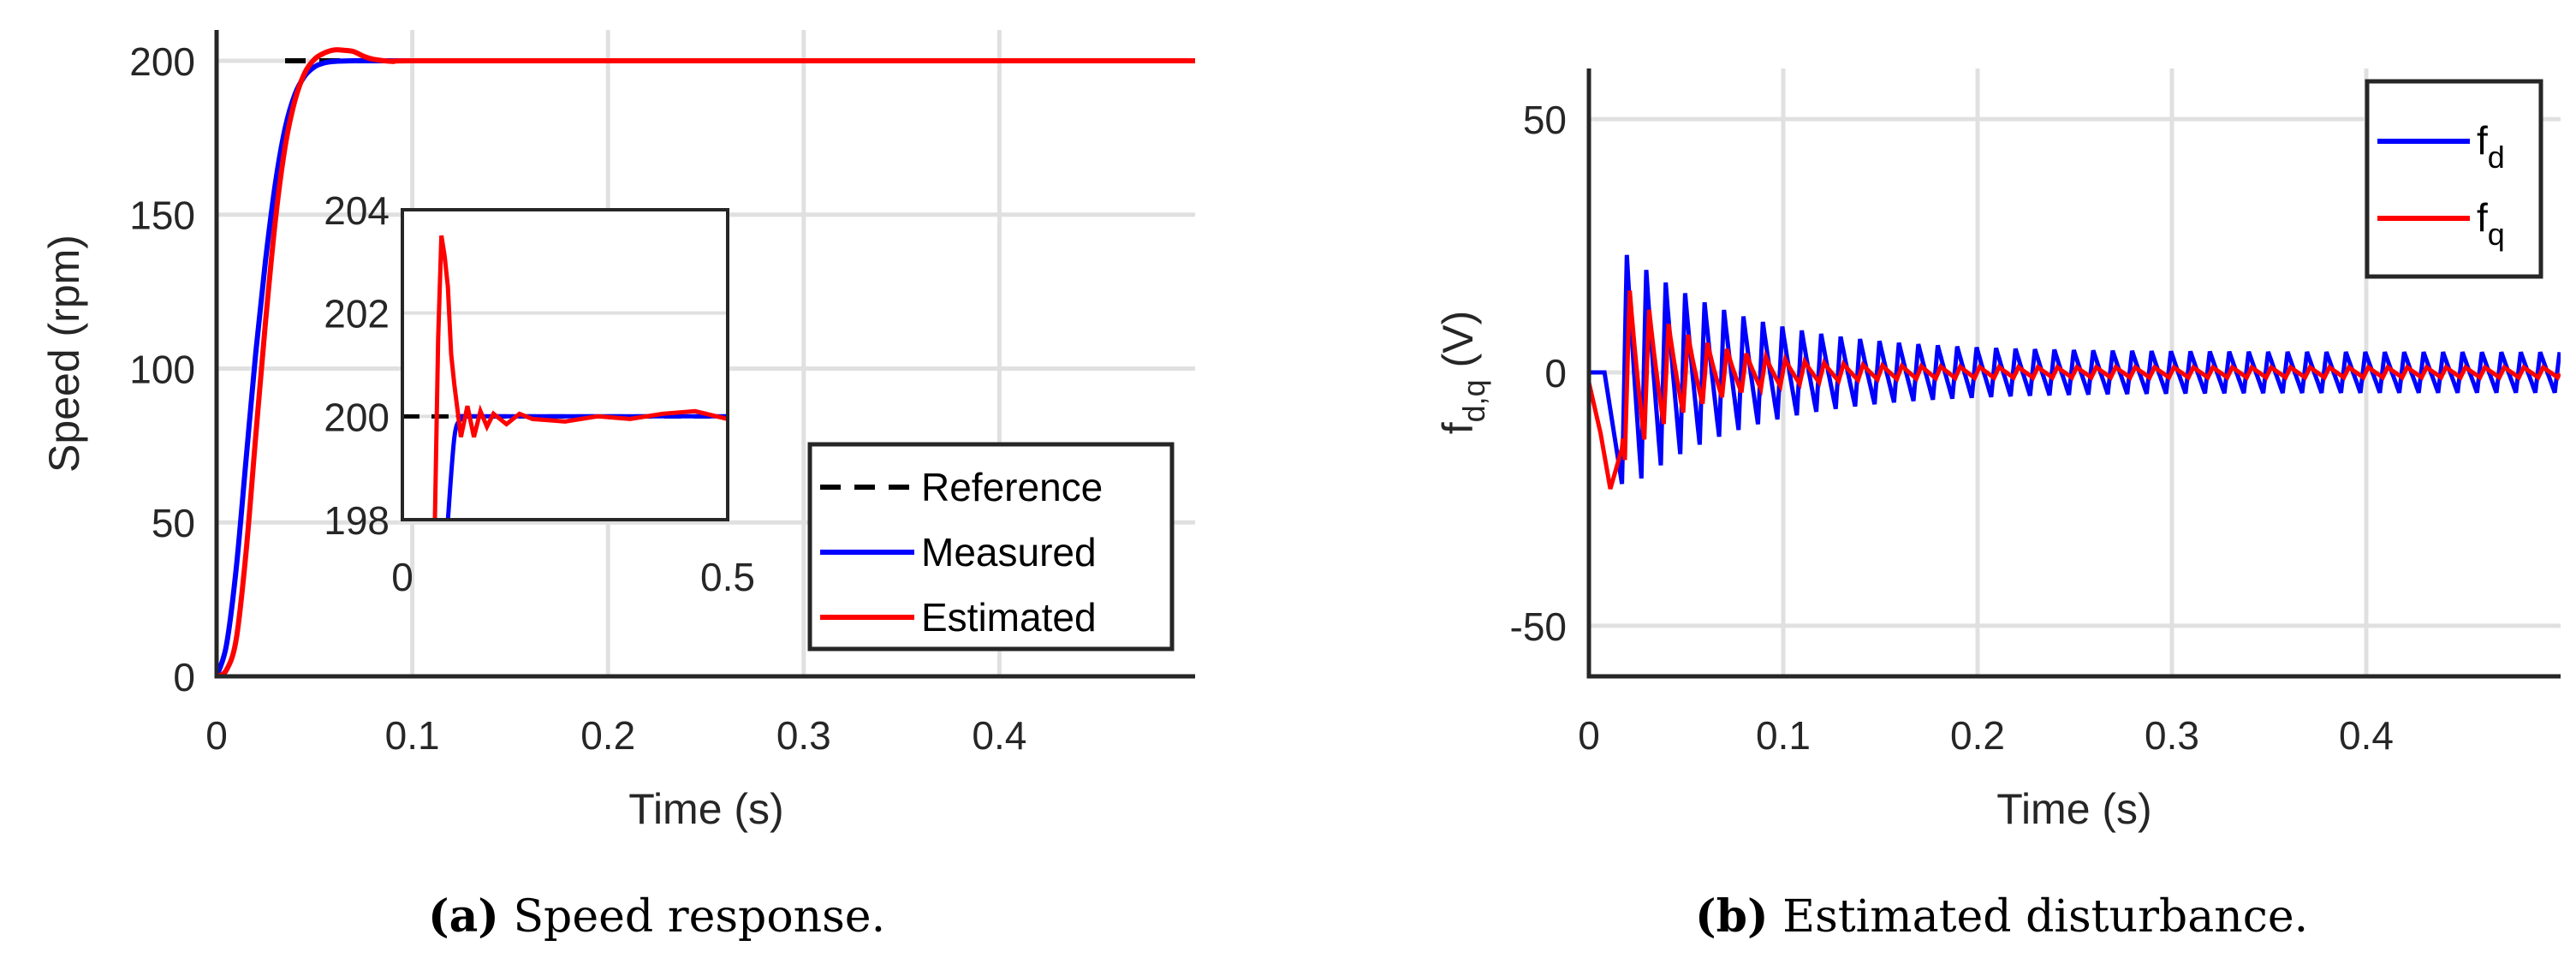 The image size is (2576, 964). I want to click on chart-a-inset-frame, so click(565, 364).